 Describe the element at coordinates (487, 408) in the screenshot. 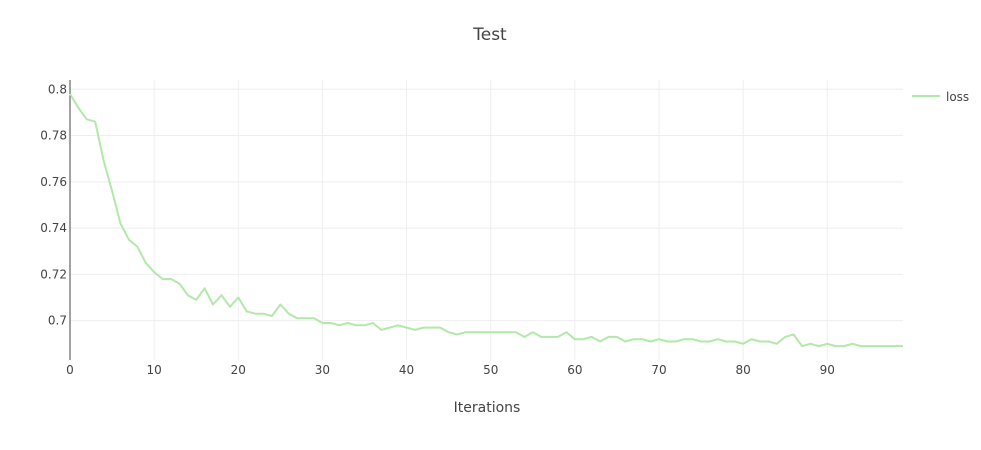

I see `x-axis-label: Iterations` at that location.